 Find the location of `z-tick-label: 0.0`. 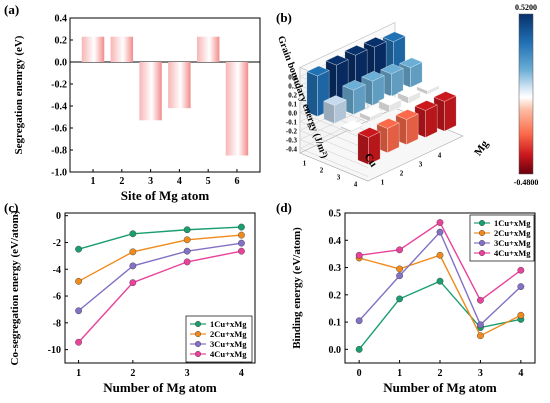

z-tick-label: 0.0 is located at coordinates (292, 114).